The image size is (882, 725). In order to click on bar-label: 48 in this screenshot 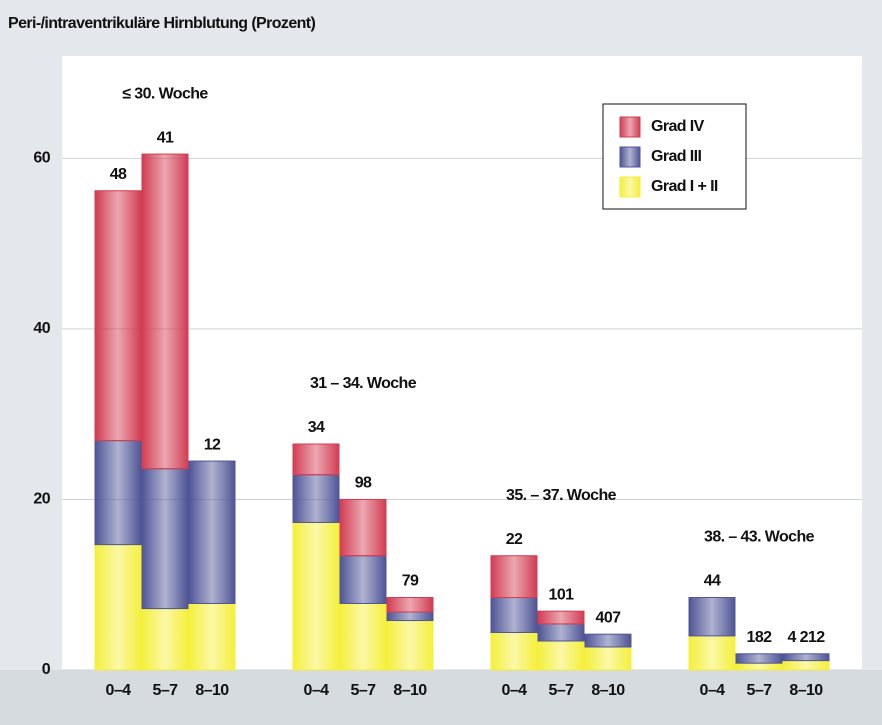, I will do `click(118, 174)`.